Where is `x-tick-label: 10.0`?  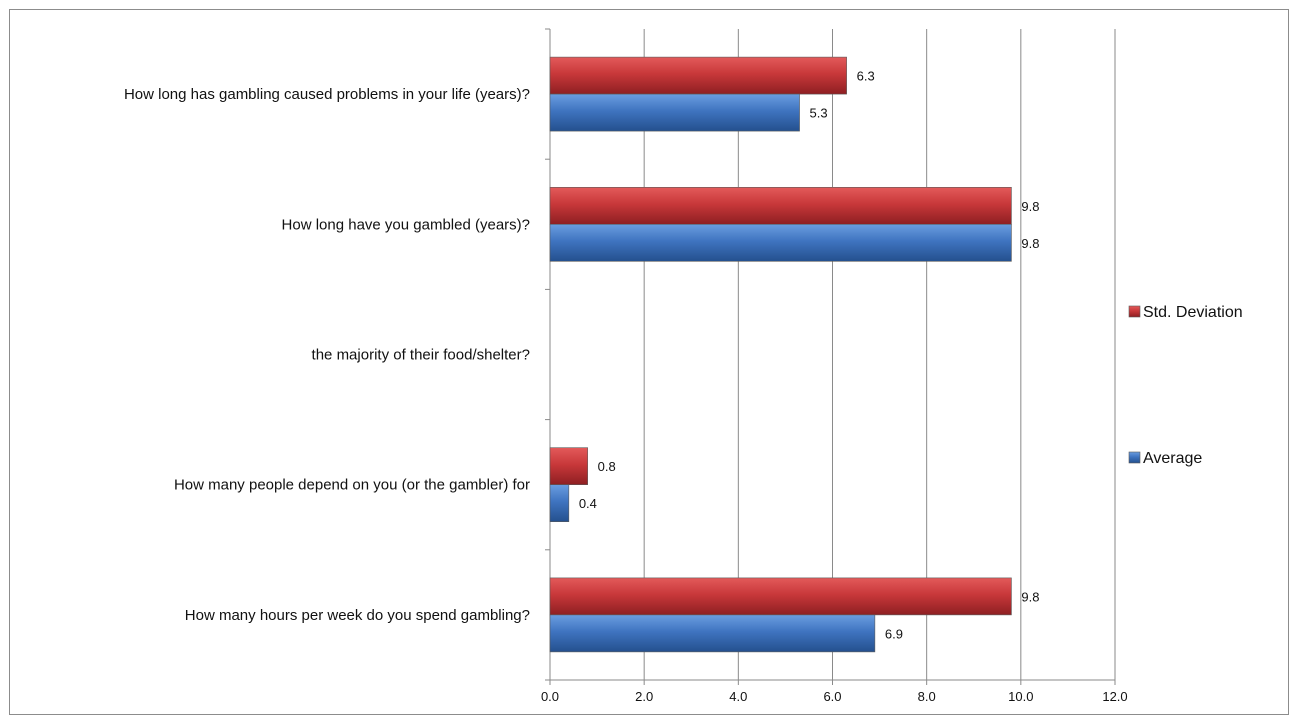 x-tick-label: 10.0 is located at coordinates (1020, 696).